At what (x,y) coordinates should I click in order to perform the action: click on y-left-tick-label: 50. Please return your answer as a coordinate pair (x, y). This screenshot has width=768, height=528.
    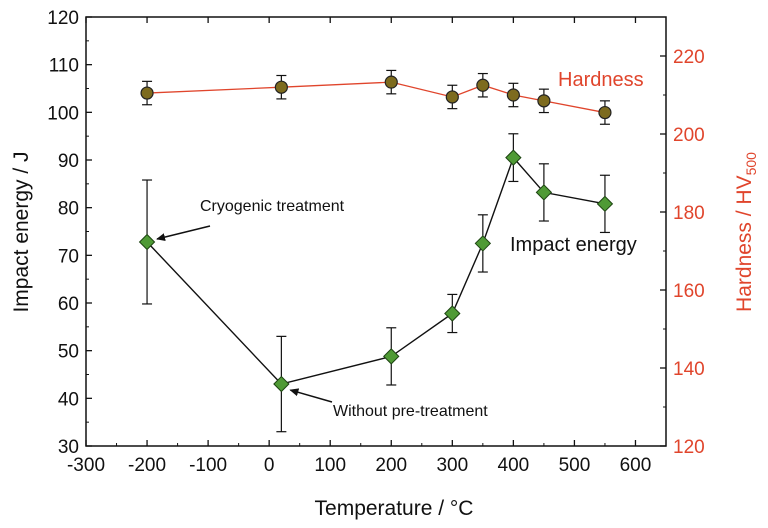
    Looking at the image, I should click on (68, 352).